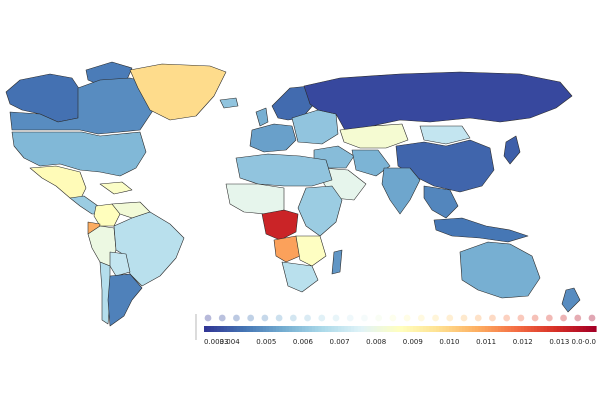 Image resolution: width=600 pixels, height=400 pixels. I want to click on region-new-zealand, so click(571, 300).